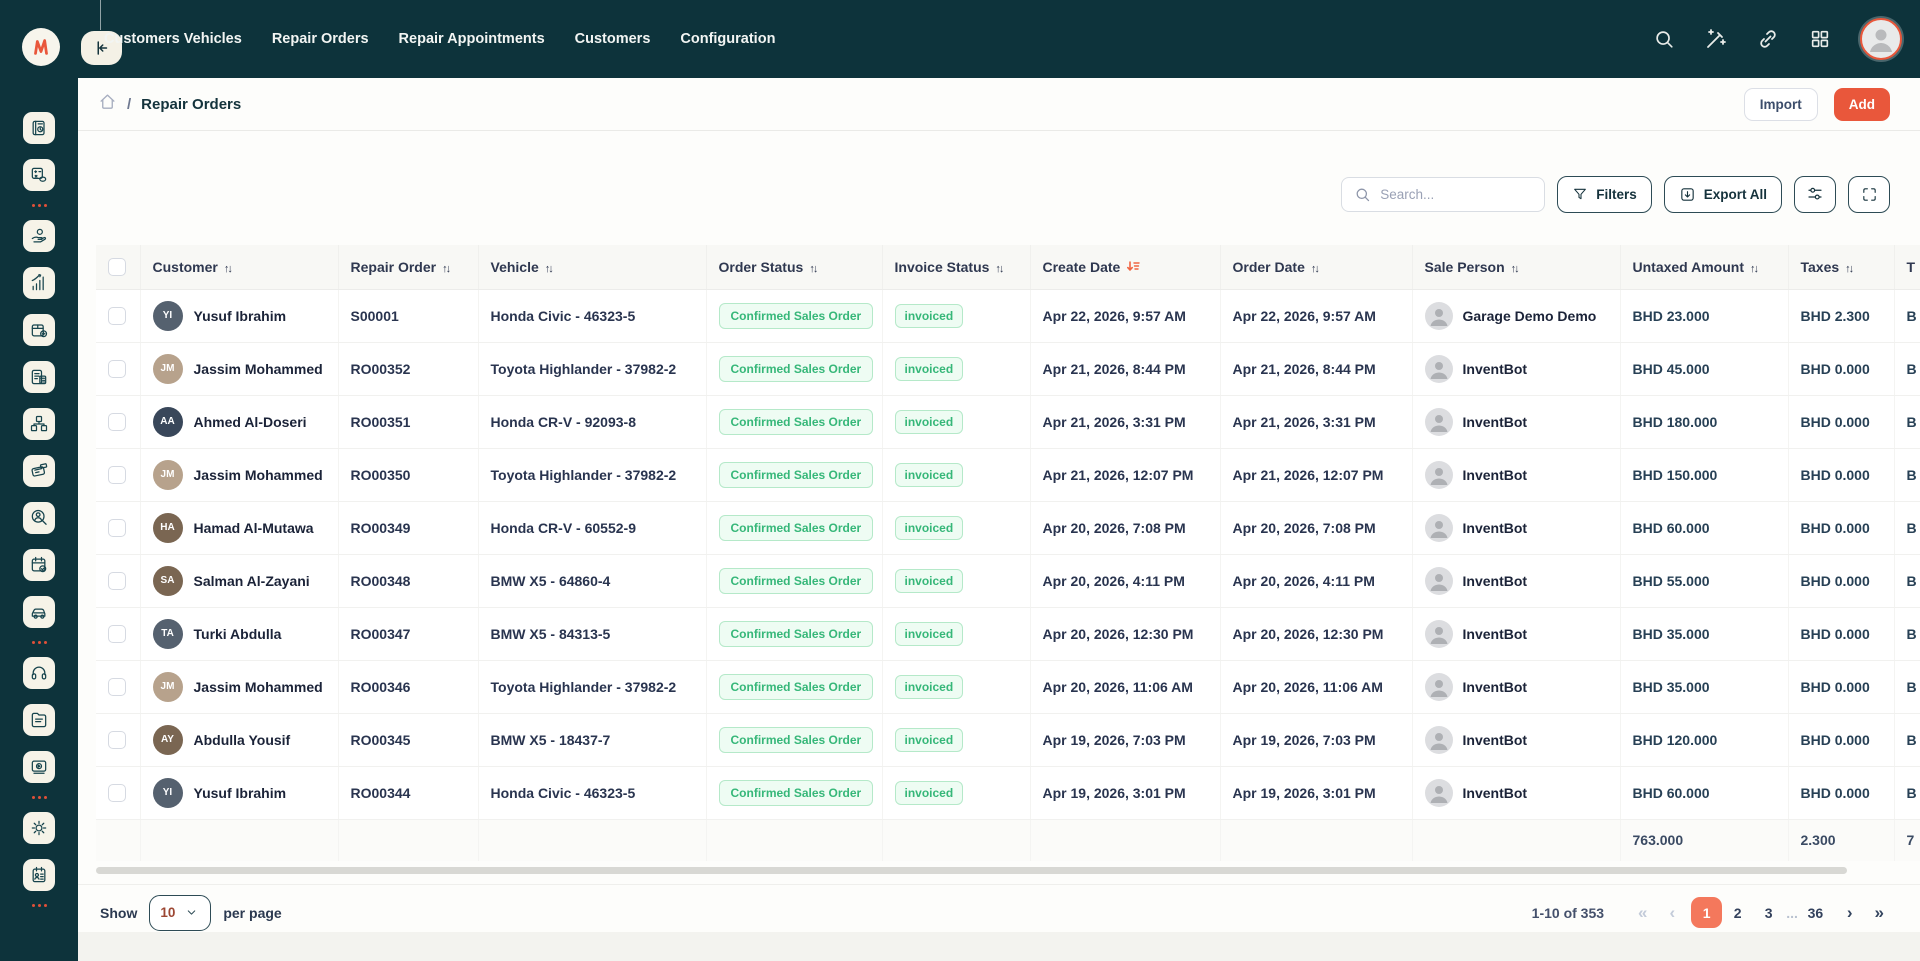  What do you see at coordinates (1768, 39) in the screenshot?
I see `link-icon` at bounding box center [1768, 39].